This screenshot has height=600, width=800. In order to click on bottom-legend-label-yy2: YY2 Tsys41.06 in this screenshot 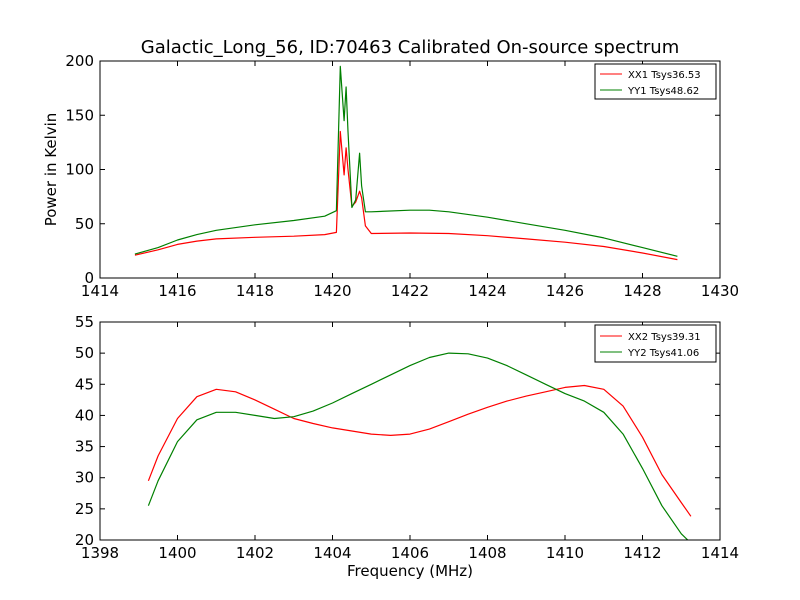, I will do `click(663, 353)`.